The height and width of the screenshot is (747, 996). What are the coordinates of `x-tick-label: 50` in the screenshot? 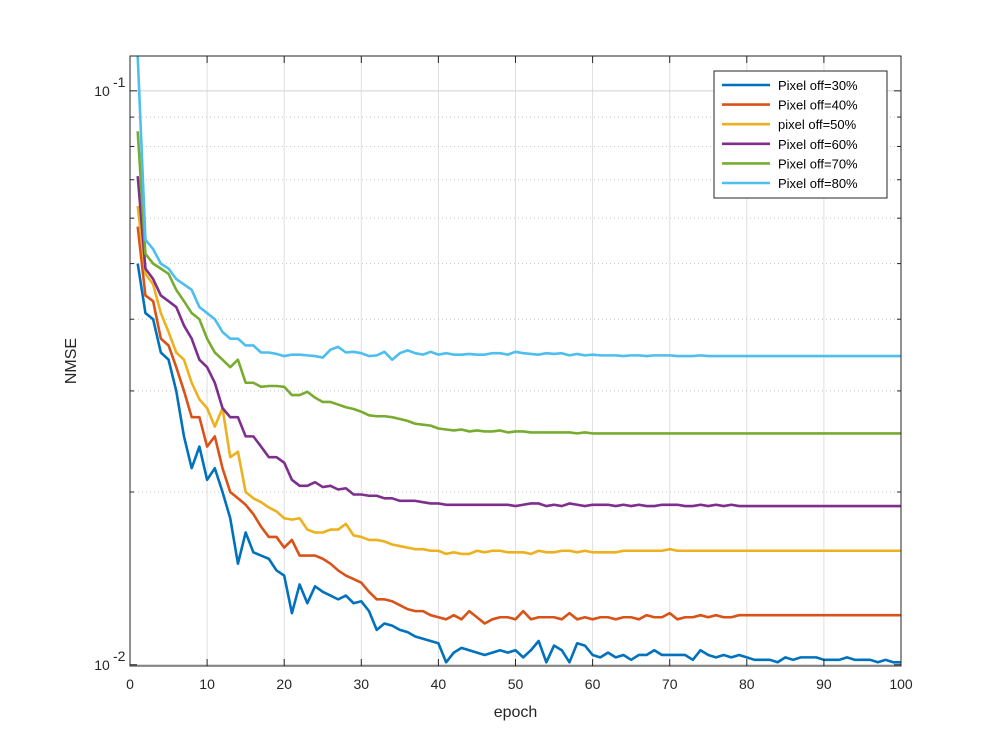 It's located at (516, 684).